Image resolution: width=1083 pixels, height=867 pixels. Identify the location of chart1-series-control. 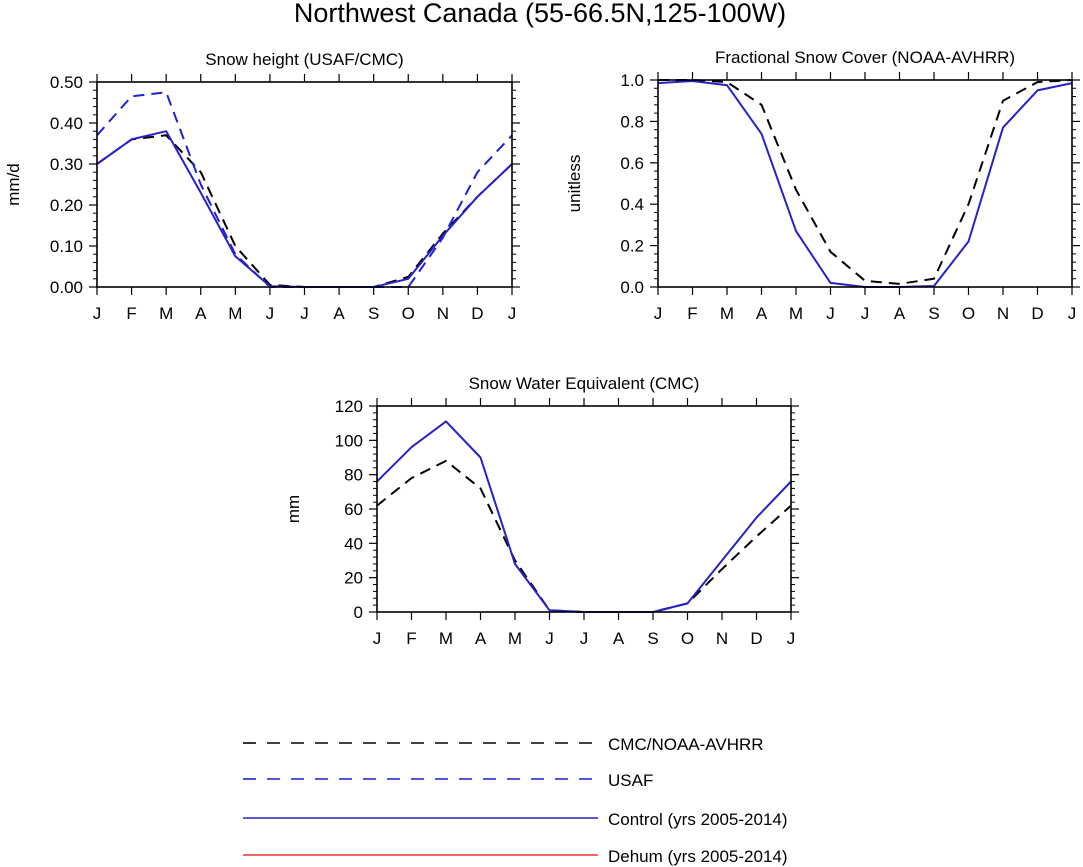
(865, 184).